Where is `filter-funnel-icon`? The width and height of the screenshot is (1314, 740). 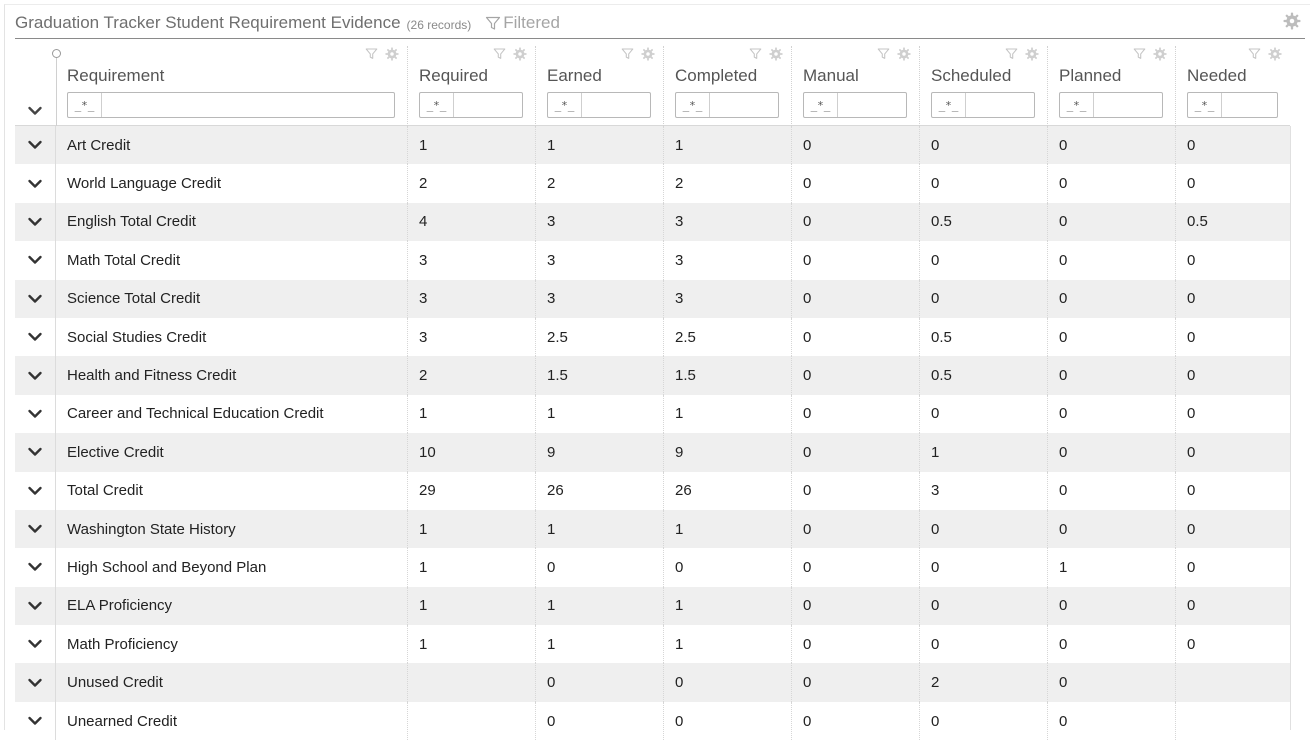 filter-funnel-icon is located at coordinates (883, 53).